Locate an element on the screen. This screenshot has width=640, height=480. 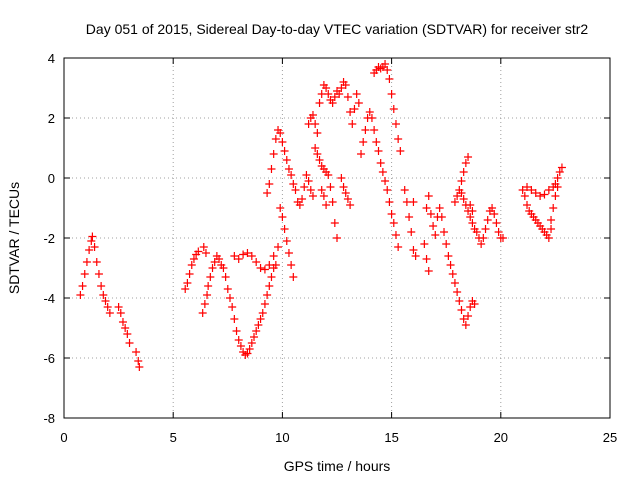
y-tick-label: 4 is located at coordinates (51, 58).